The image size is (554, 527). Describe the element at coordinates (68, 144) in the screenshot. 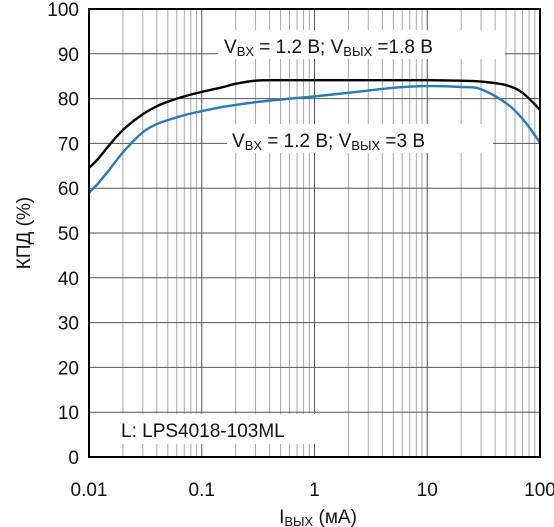

I see `y-tick-label: 70` at that location.